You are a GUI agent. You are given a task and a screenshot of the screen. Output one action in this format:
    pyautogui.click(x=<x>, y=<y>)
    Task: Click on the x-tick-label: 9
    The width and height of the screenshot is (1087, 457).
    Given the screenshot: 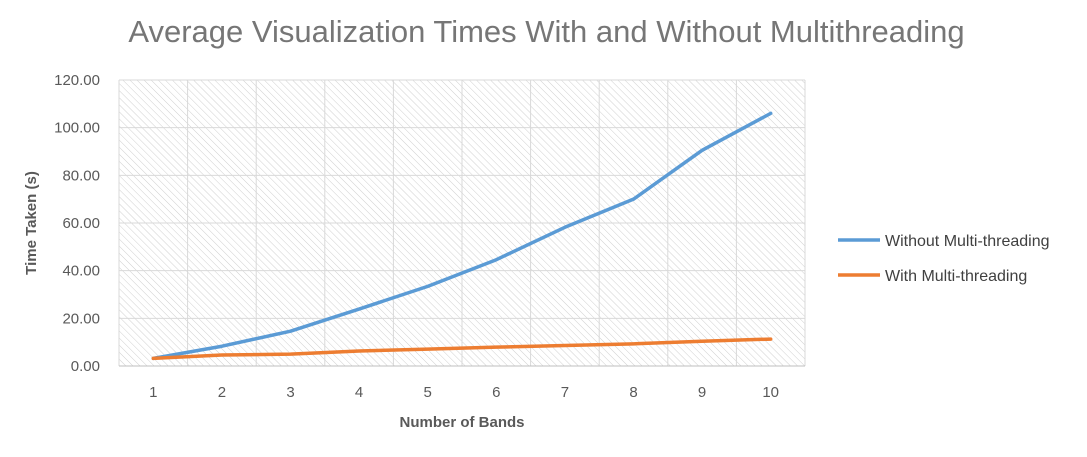 What is the action you would take?
    pyautogui.click(x=702, y=392)
    